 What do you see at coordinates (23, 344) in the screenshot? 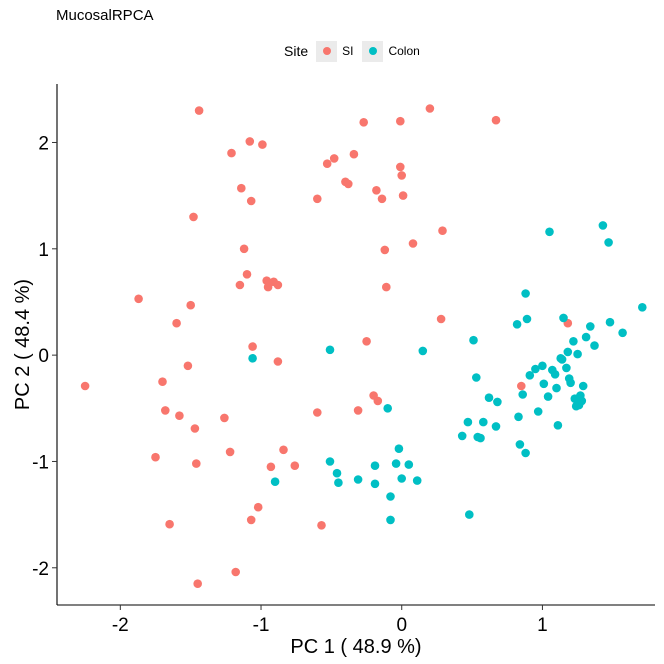
I see `y-axis-title: PC 2 ( 48.4 %)` at bounding box center [23, 344].